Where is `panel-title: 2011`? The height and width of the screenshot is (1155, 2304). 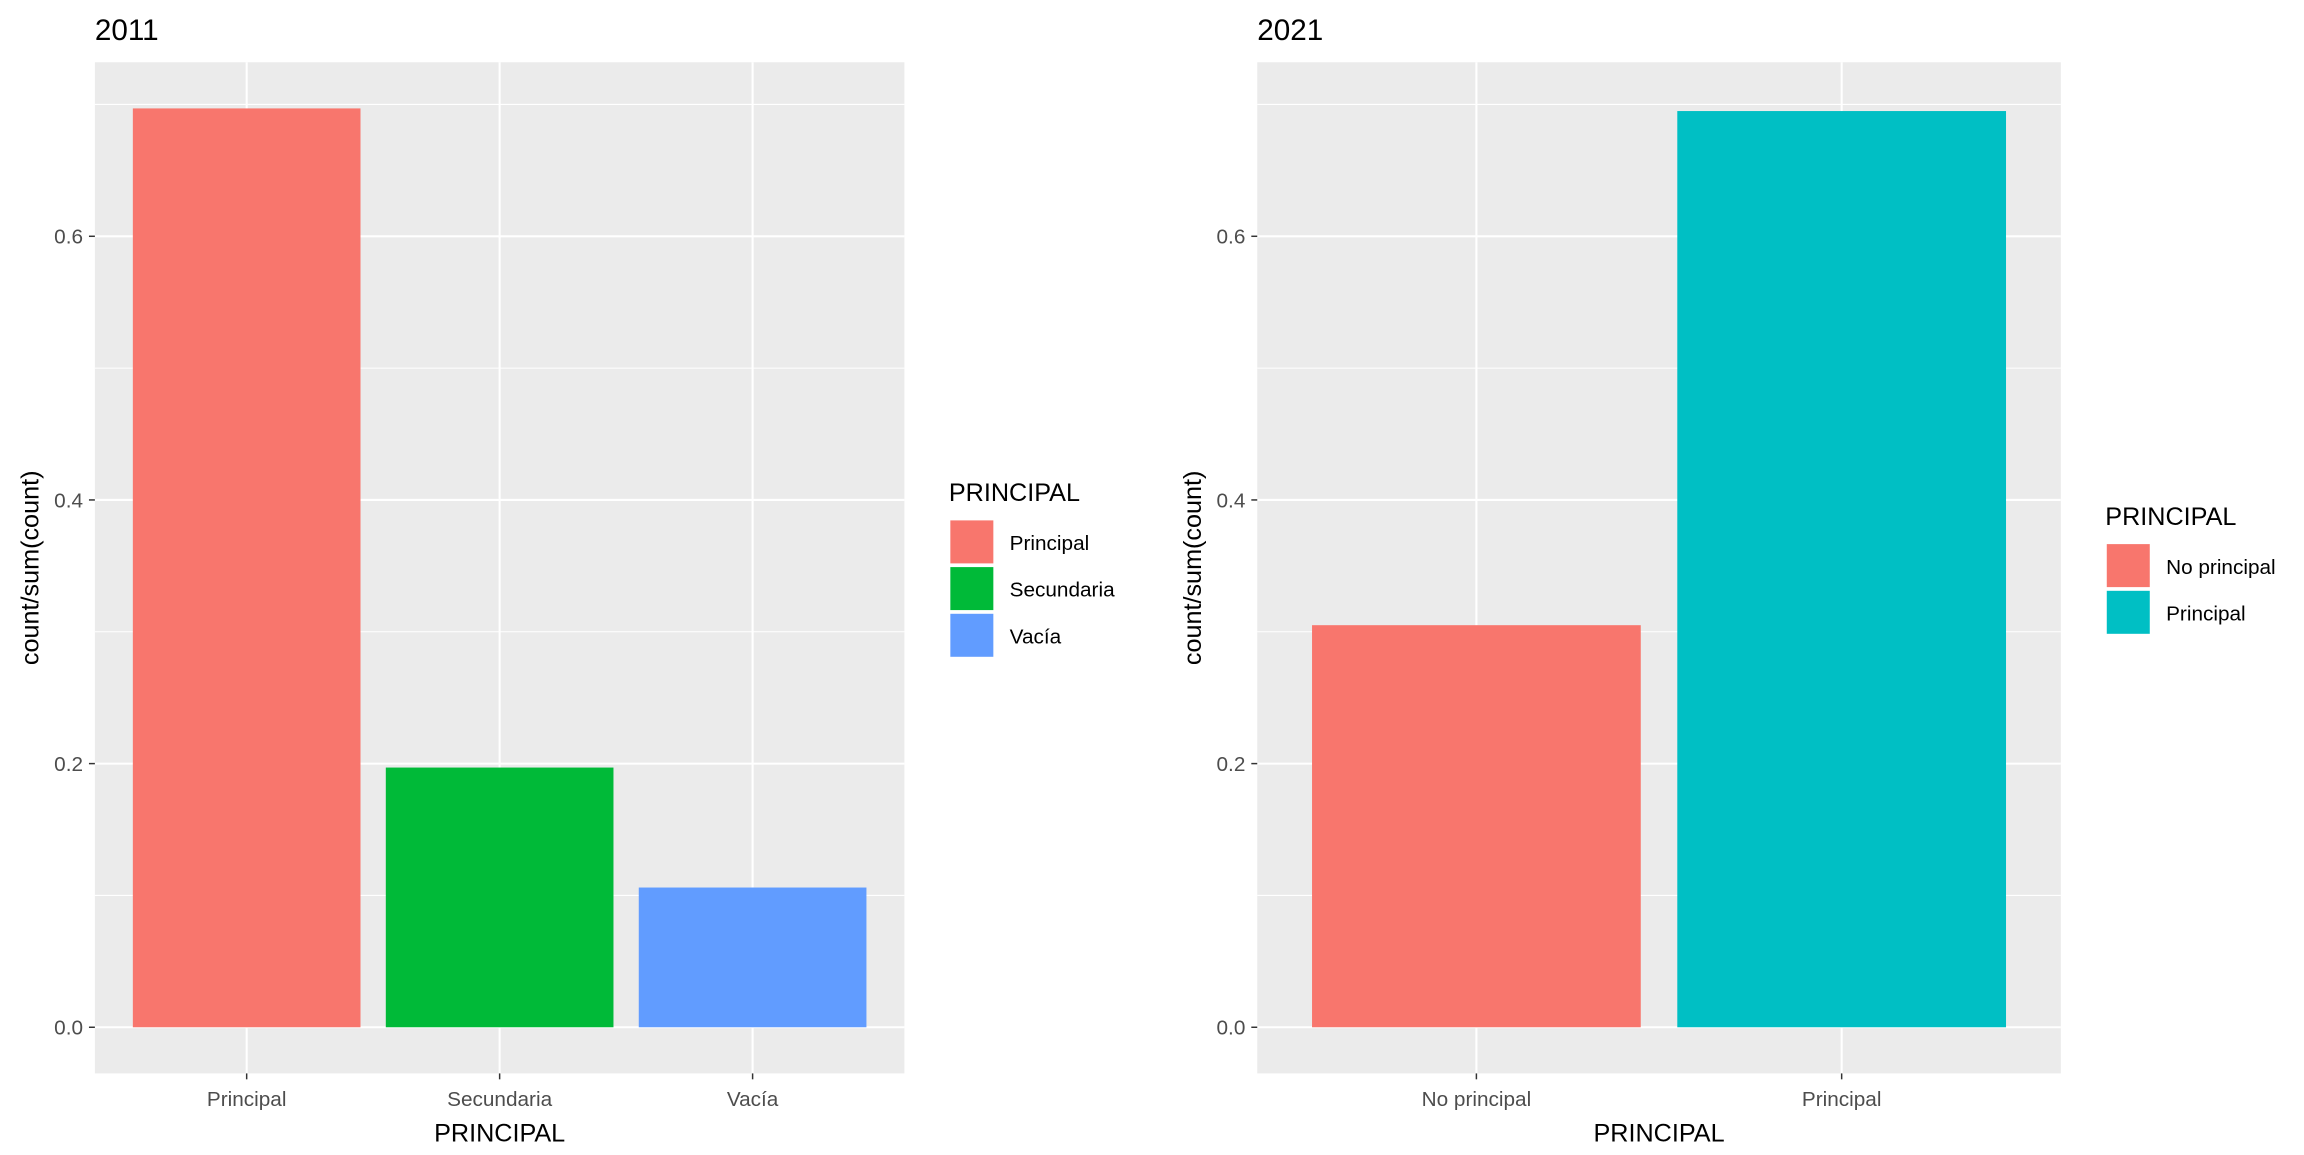
panel-title: 2011 is located at coordinates (127, 30).